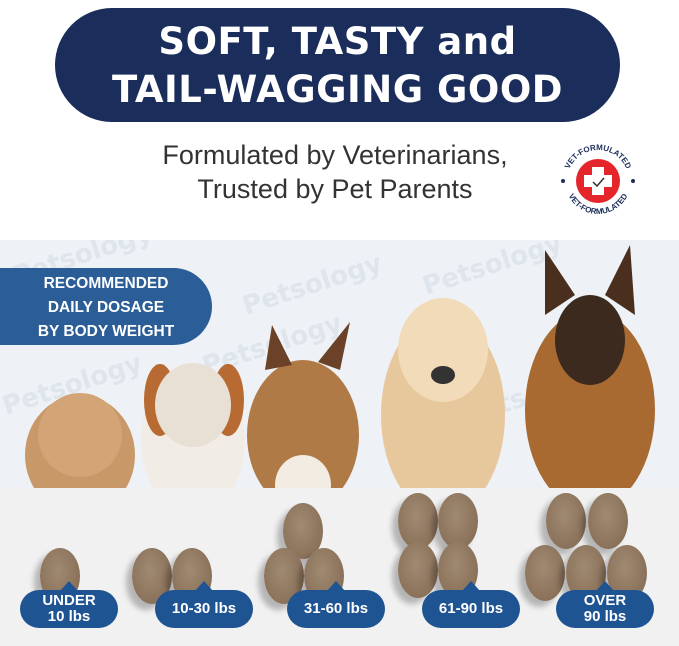  Describe the element at coordinates (337, 41) in the screenshot. I see `headline-line-1: SOFT, TASTY and` at that location.